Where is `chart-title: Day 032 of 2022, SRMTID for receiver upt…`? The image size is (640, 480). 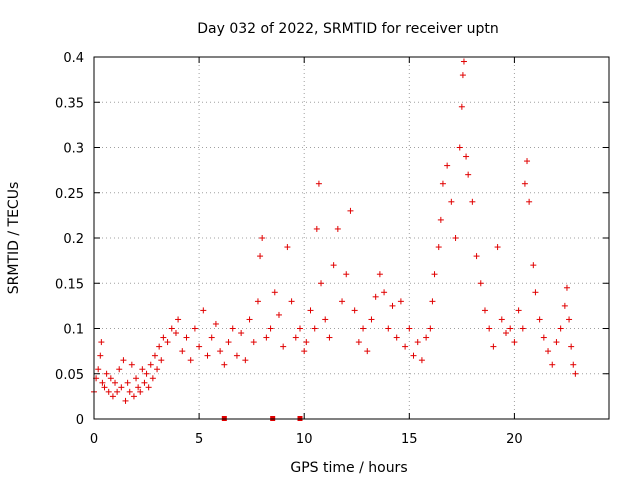
chart-title: Day 032 of 2022, SRMTID for receiver upt… is located at coordinates (348, 29).